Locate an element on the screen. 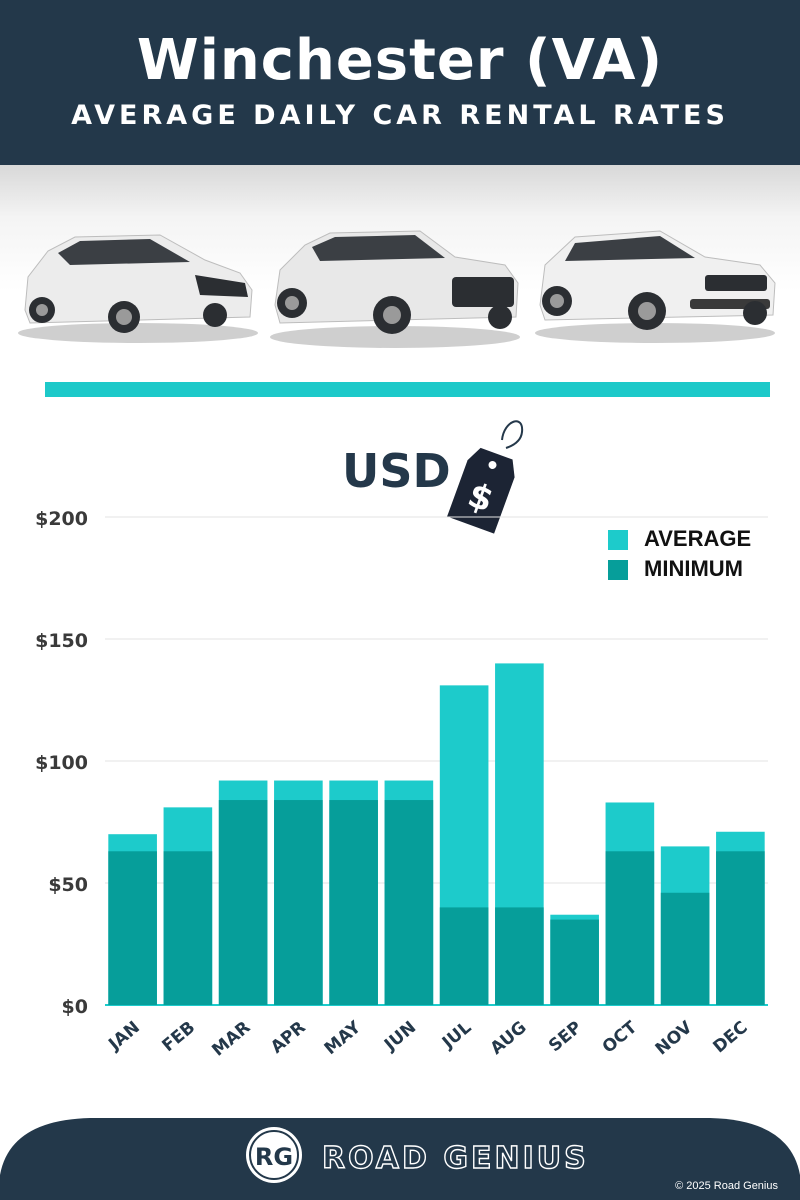  y-tick-label: $0 is located at coordinates (75, 1007).